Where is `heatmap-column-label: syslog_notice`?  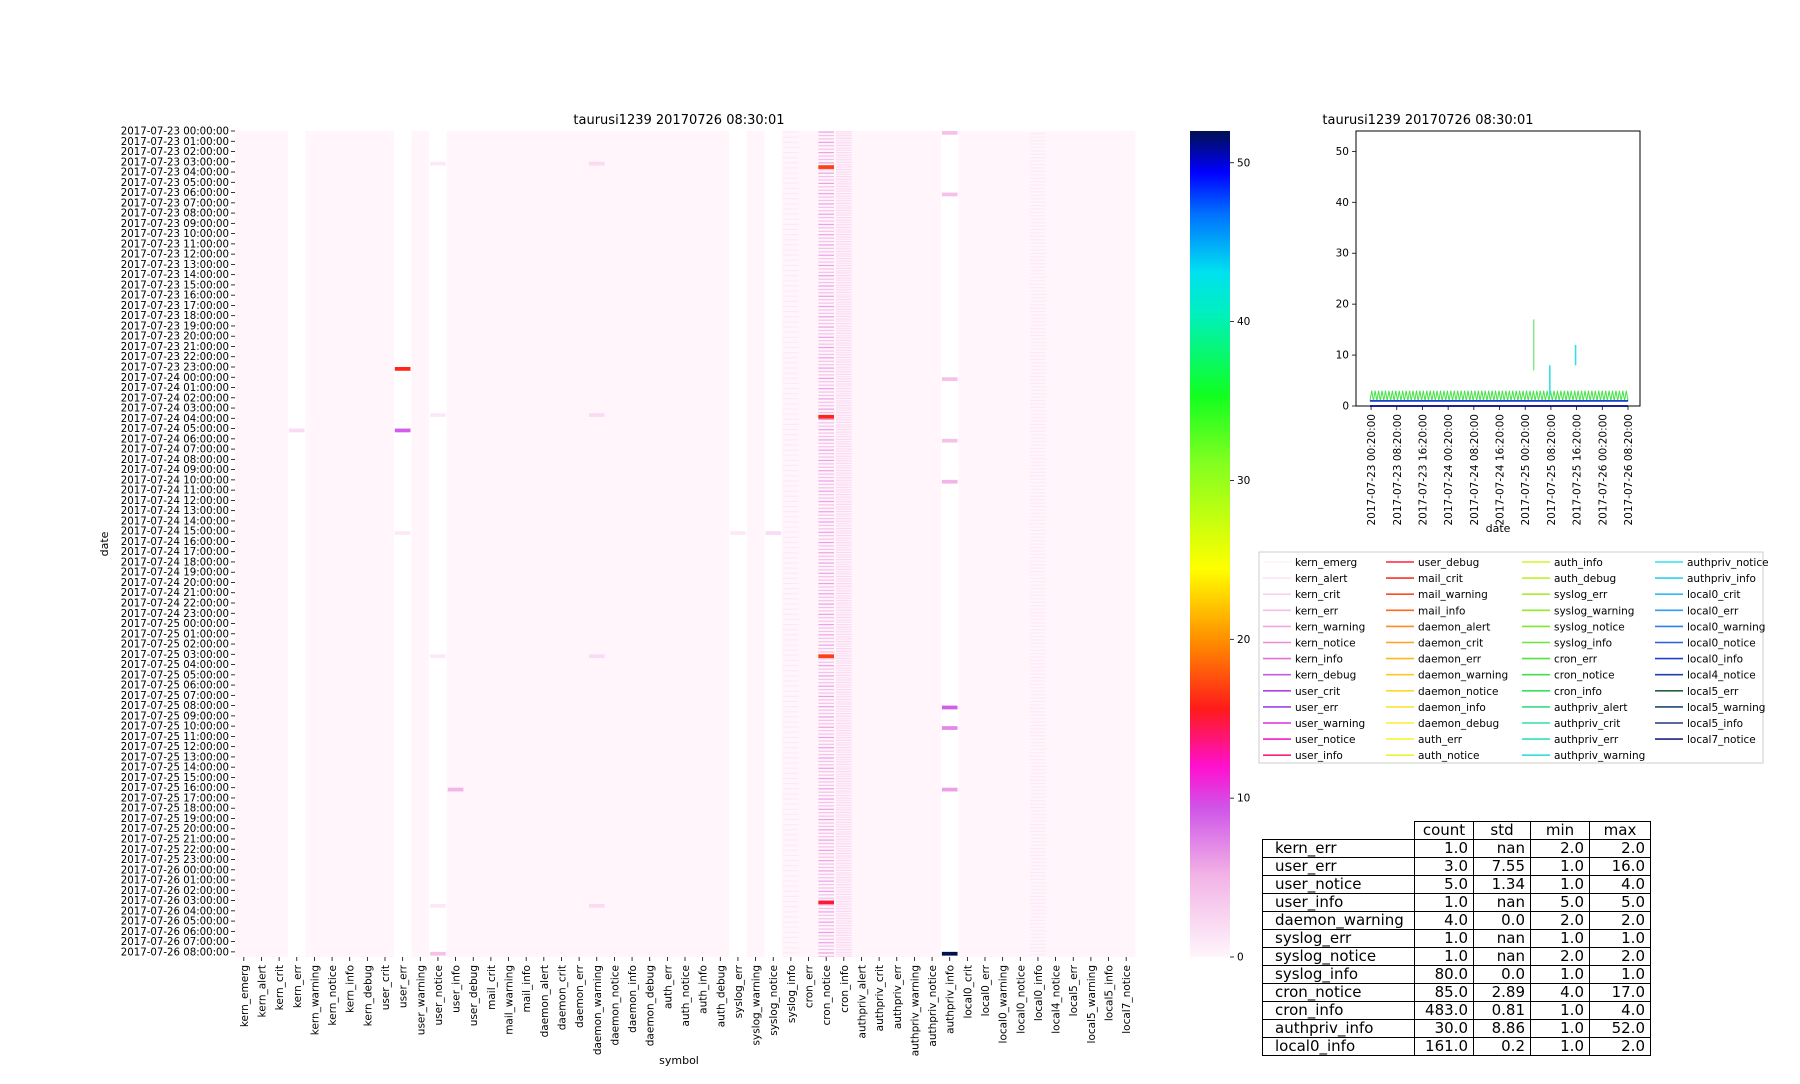 heatmap-column-label: syslog_notice is located at coordinates (774, 1000).